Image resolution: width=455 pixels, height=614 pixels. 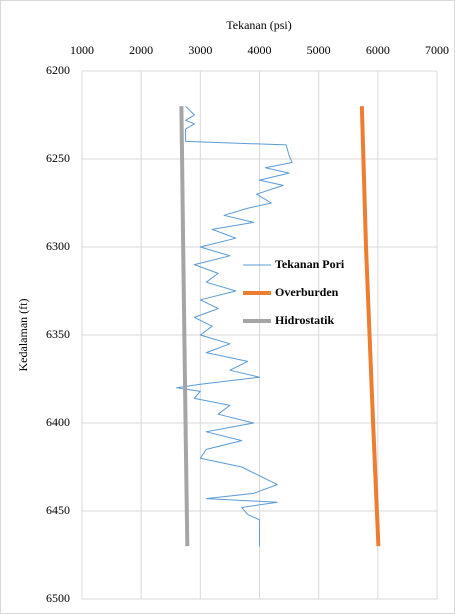 What do you see at coordinates (200, 50) in the screenshot?
I see `x-tick-label: 3000` at bounding box center [200, 50].